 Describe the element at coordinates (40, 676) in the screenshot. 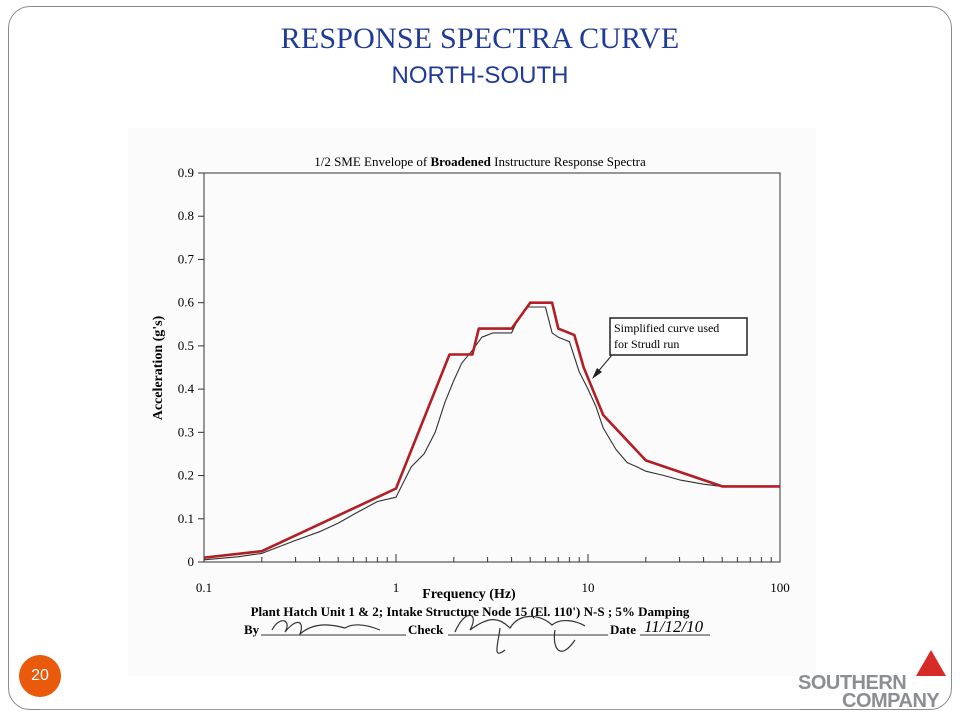

I see `page-number-badge: 20` at that location.